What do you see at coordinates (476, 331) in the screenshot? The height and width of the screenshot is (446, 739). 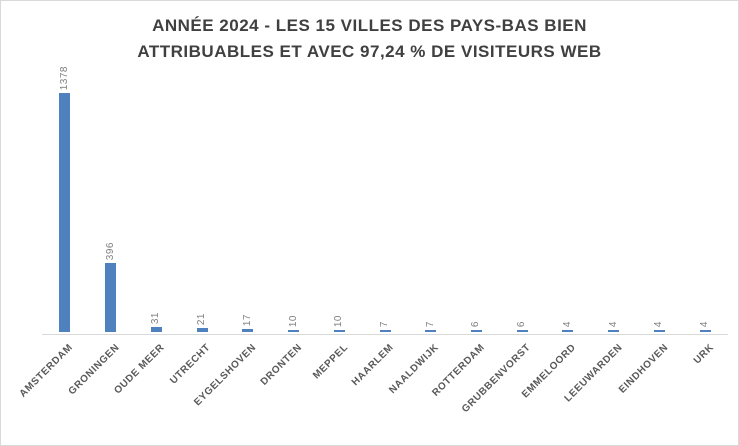 I see `bar-rotterdam` at bounding box center [476, 331].